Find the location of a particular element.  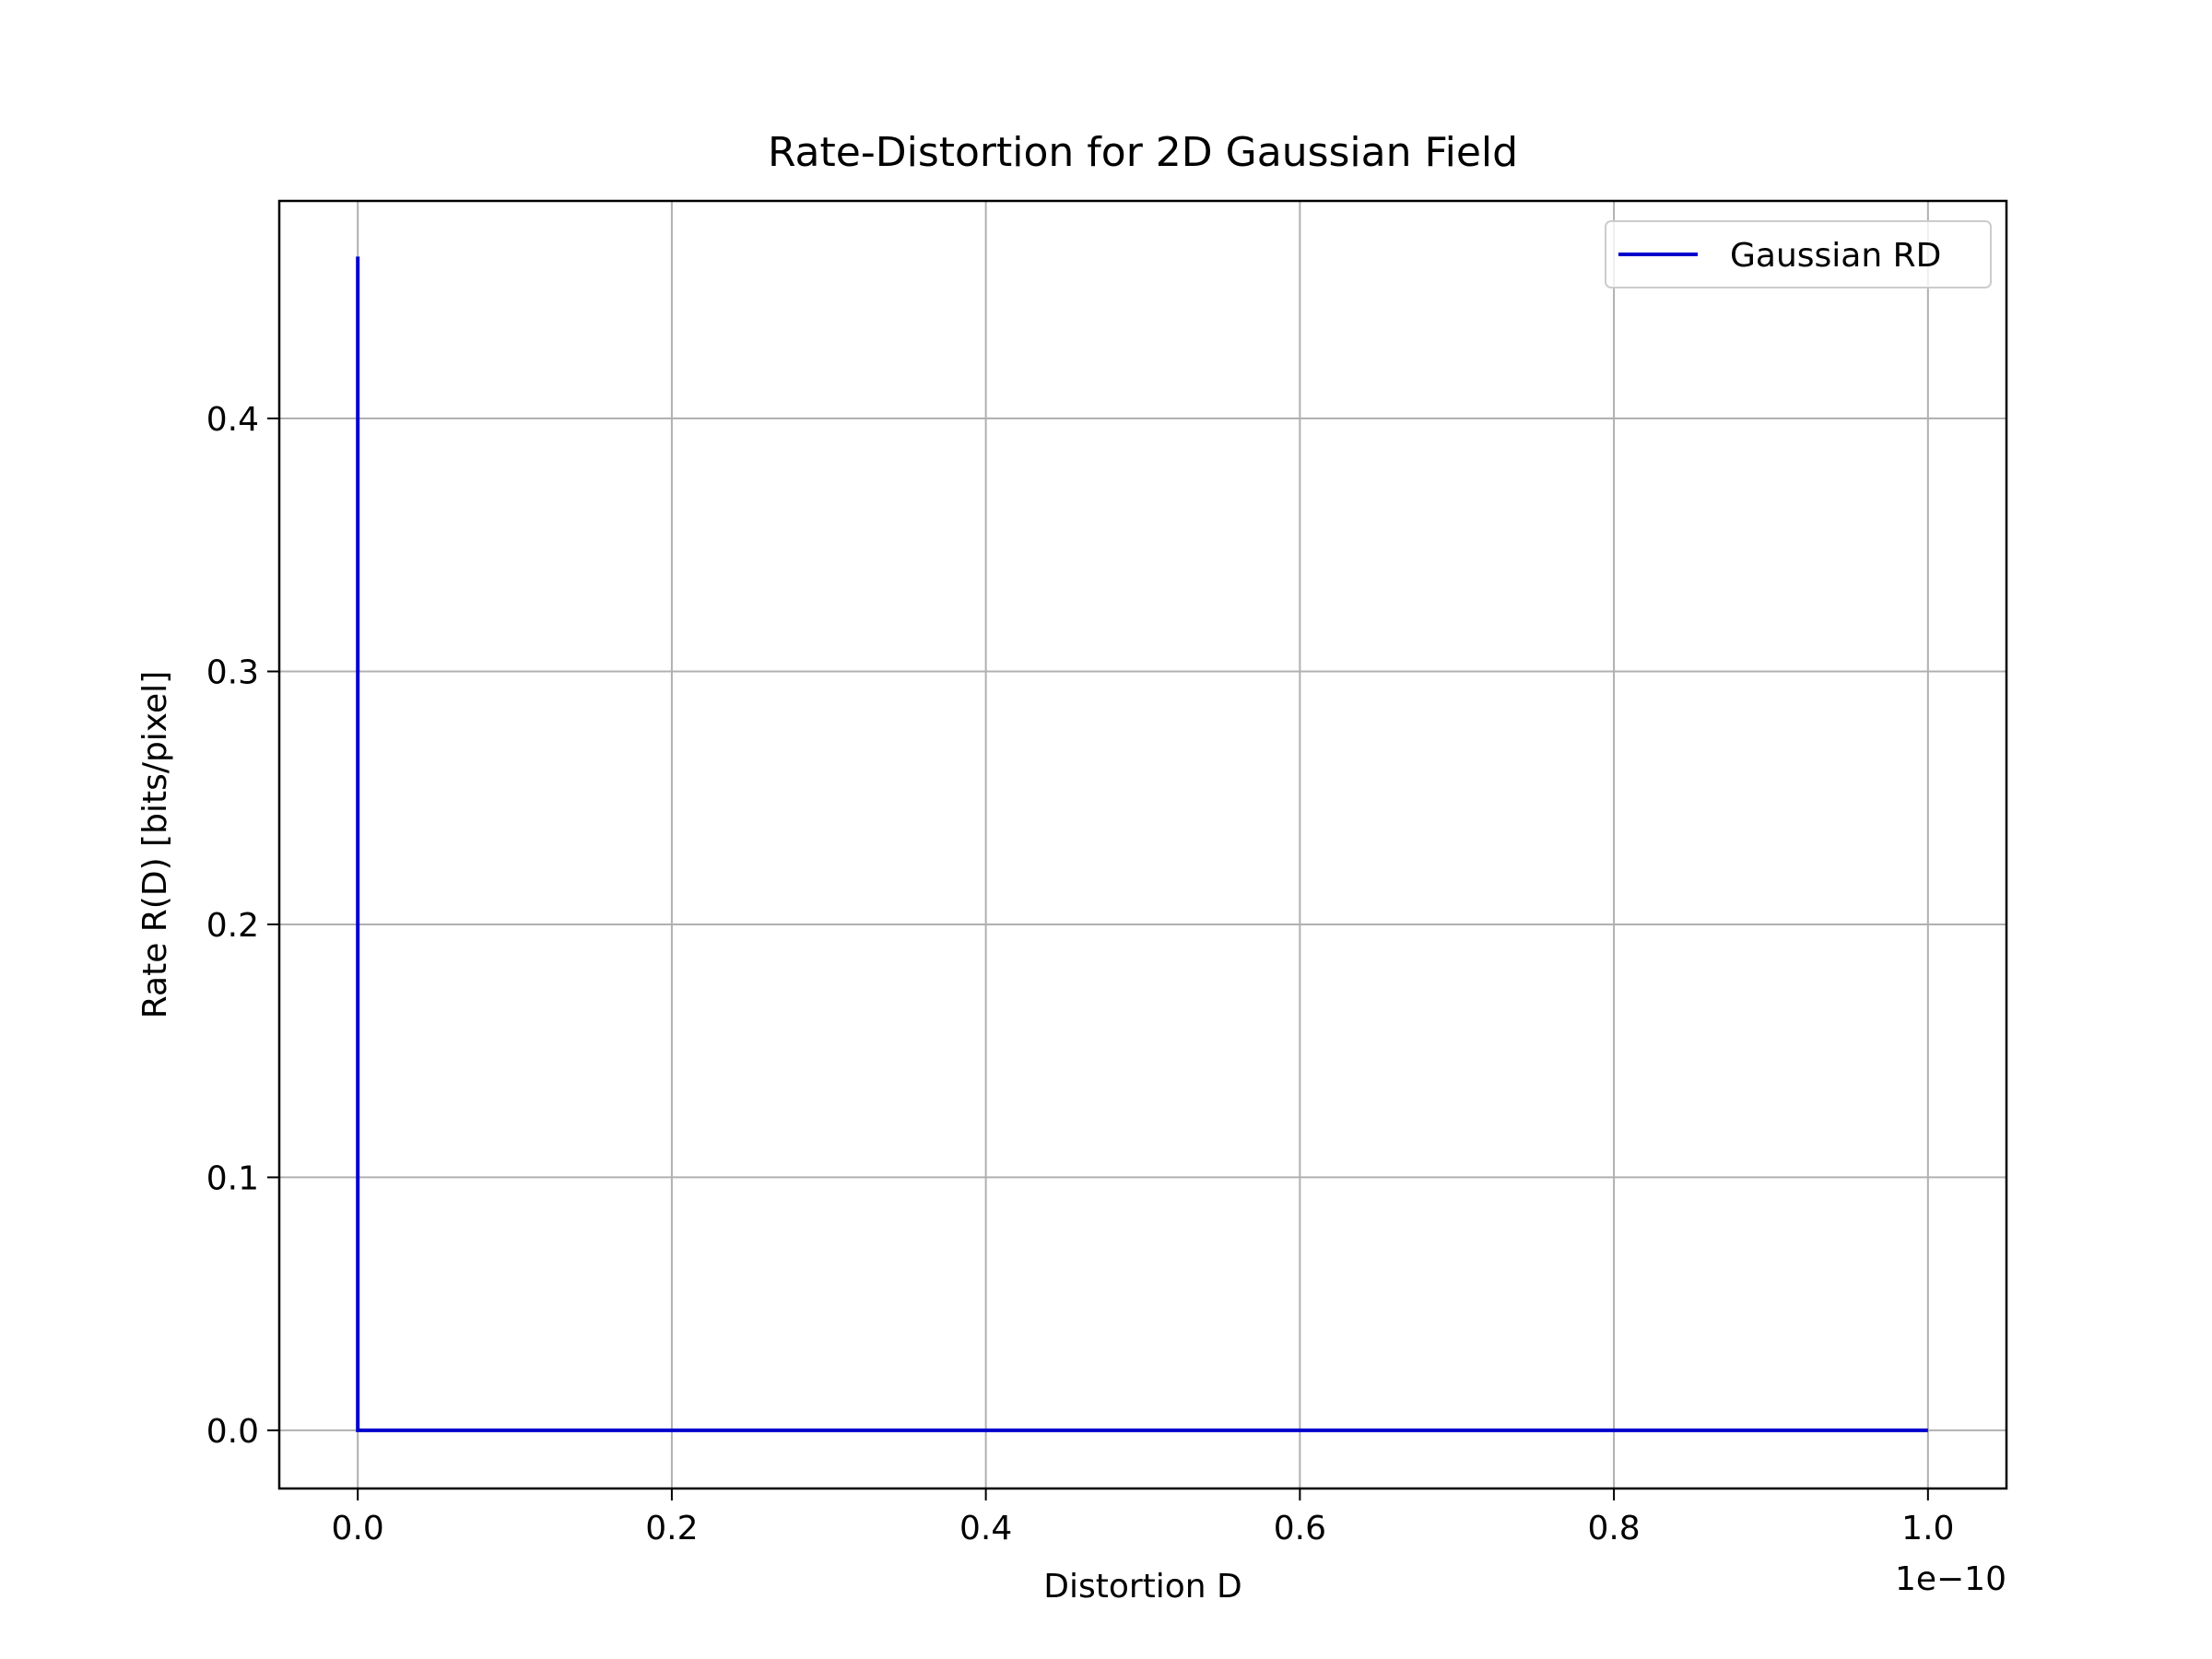

x-tick-label: 0.8 is located at coordinates (1613, 1528).